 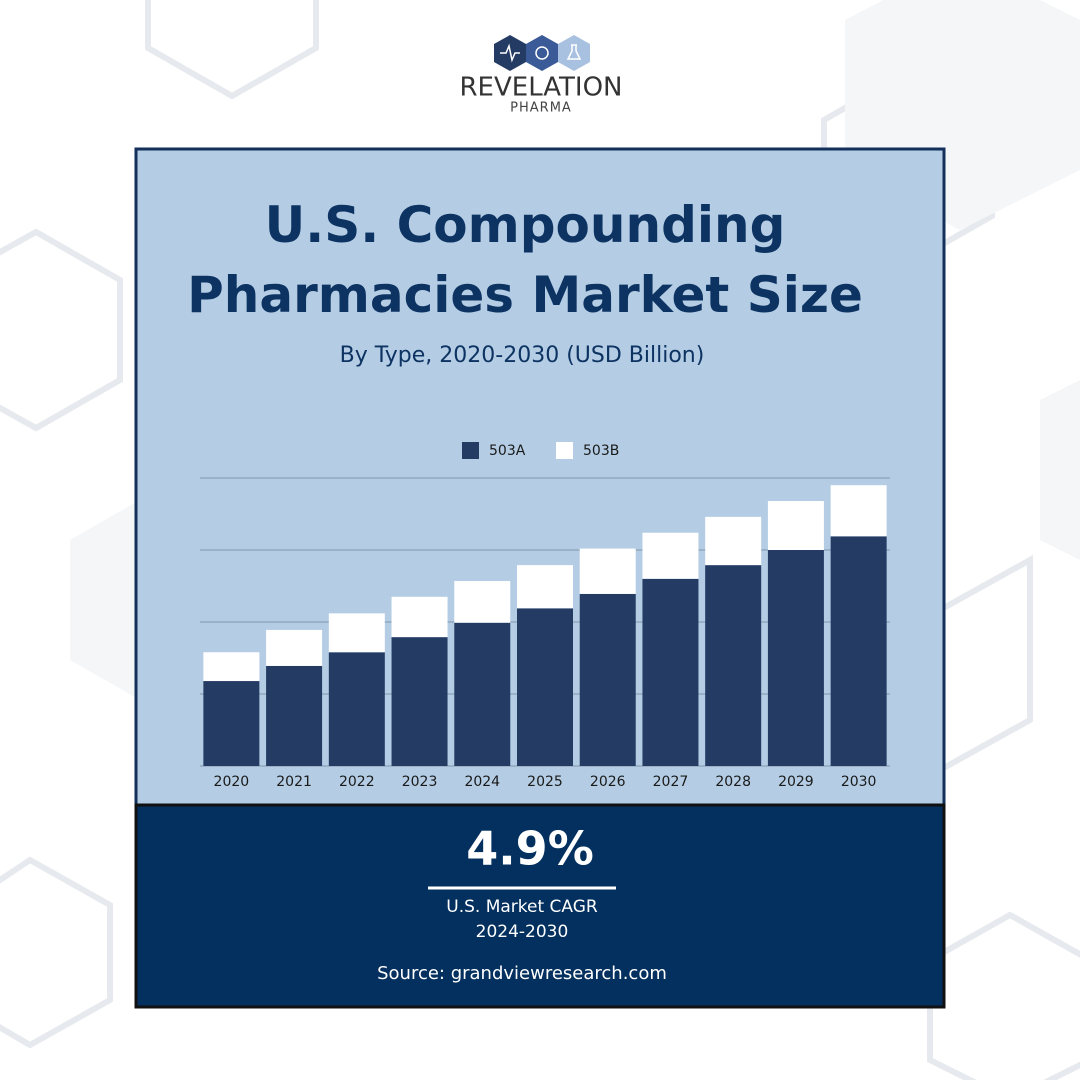 I want to click on legend-label: 503B, so click(x=601, y=451).